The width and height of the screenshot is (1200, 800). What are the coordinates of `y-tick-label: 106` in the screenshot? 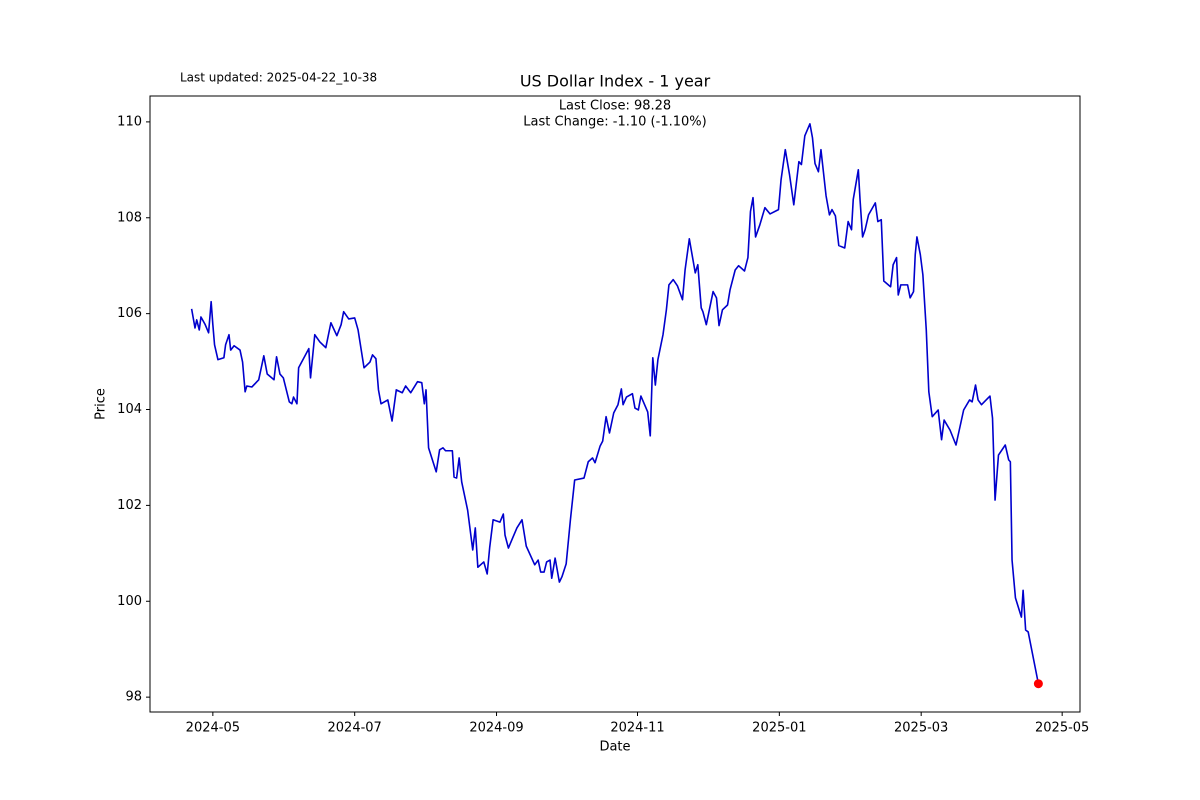 It's located at (129, 313).